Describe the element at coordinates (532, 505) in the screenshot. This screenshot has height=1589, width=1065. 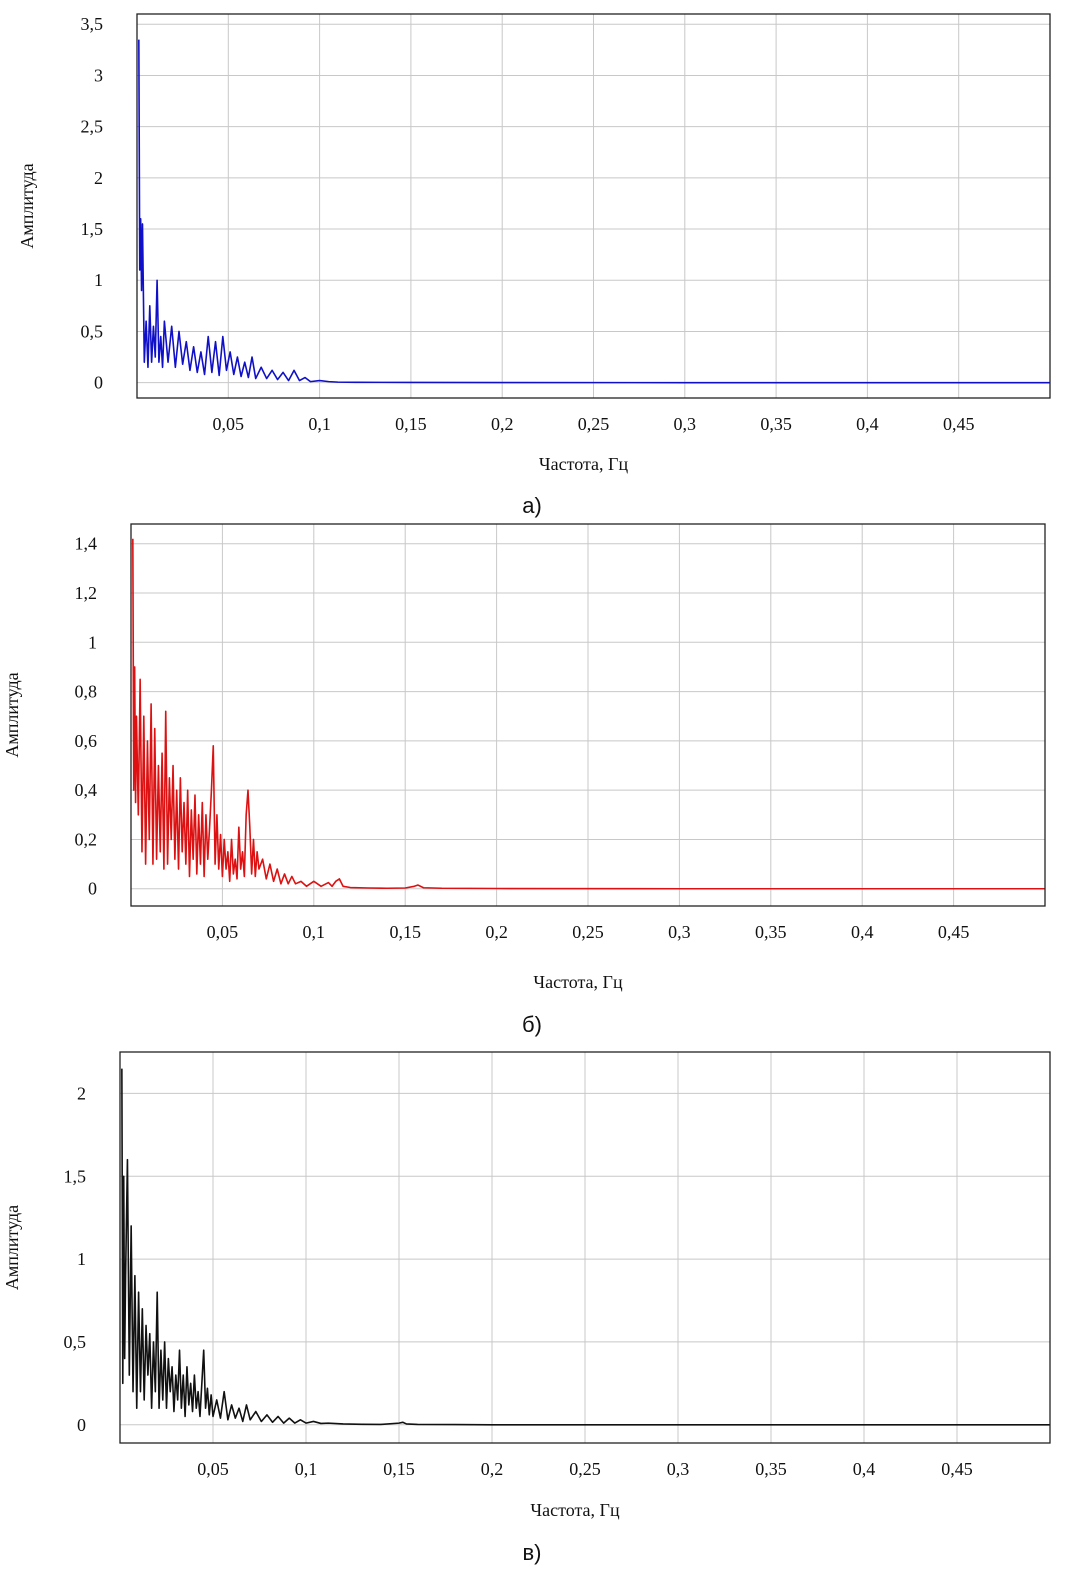
I see `panel-caption: а)` at that location.